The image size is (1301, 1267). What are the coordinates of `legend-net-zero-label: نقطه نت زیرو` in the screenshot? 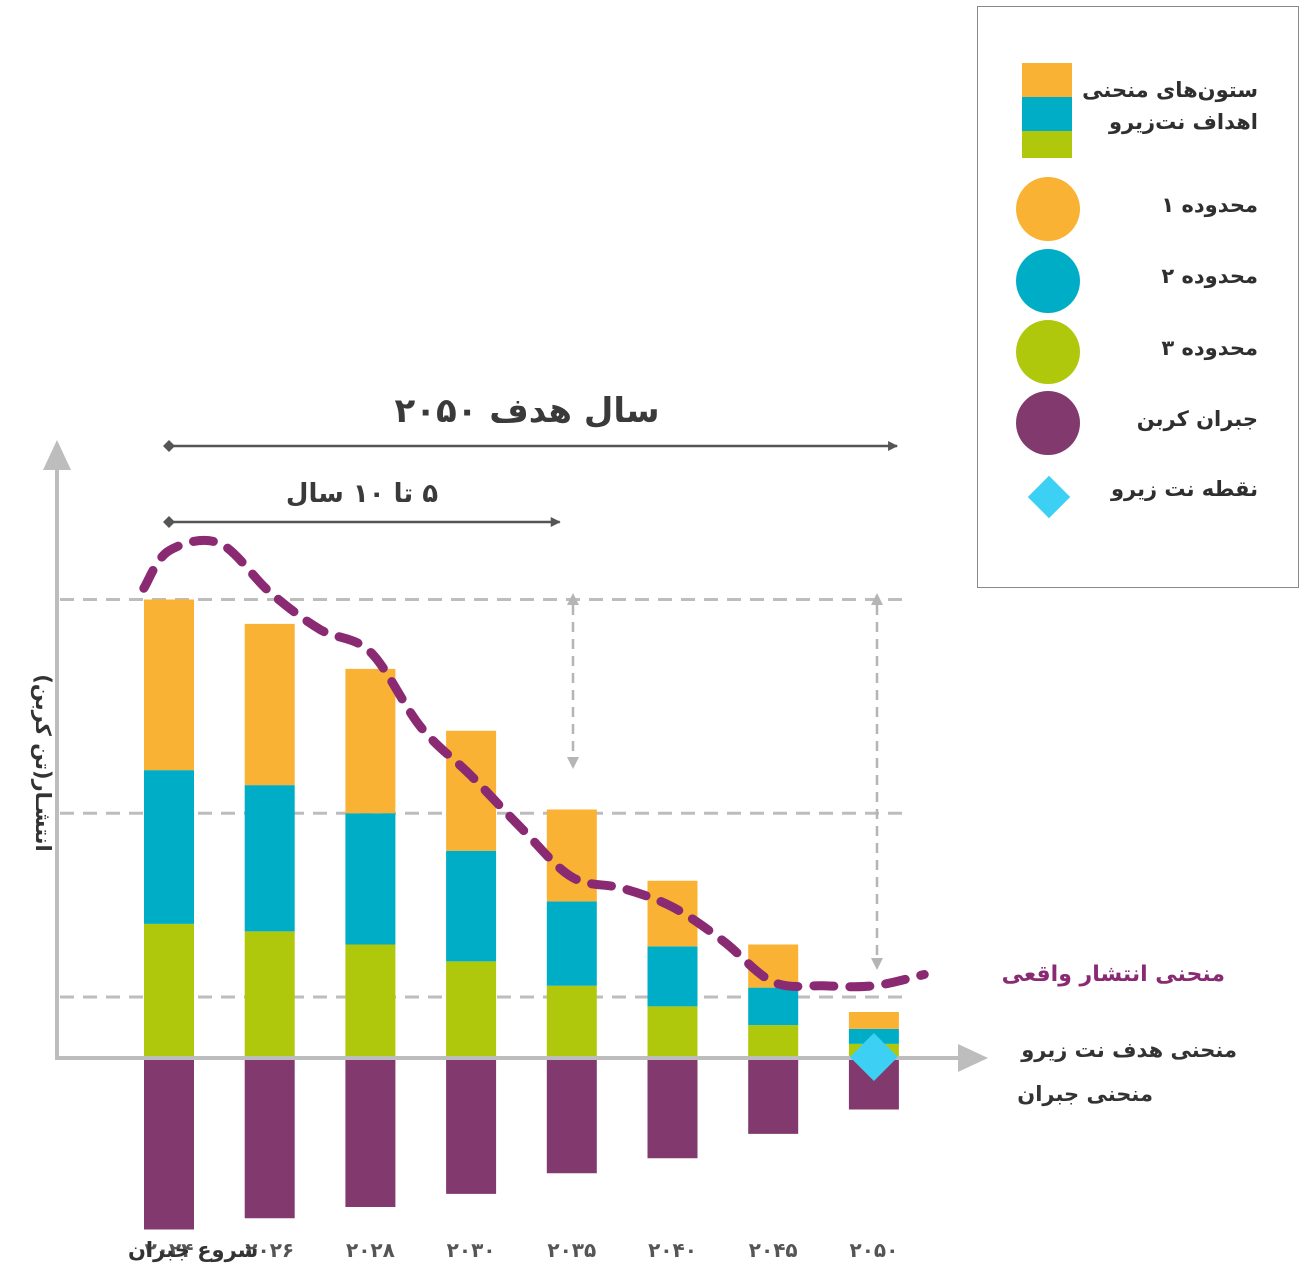 It's located at (1184, 489).